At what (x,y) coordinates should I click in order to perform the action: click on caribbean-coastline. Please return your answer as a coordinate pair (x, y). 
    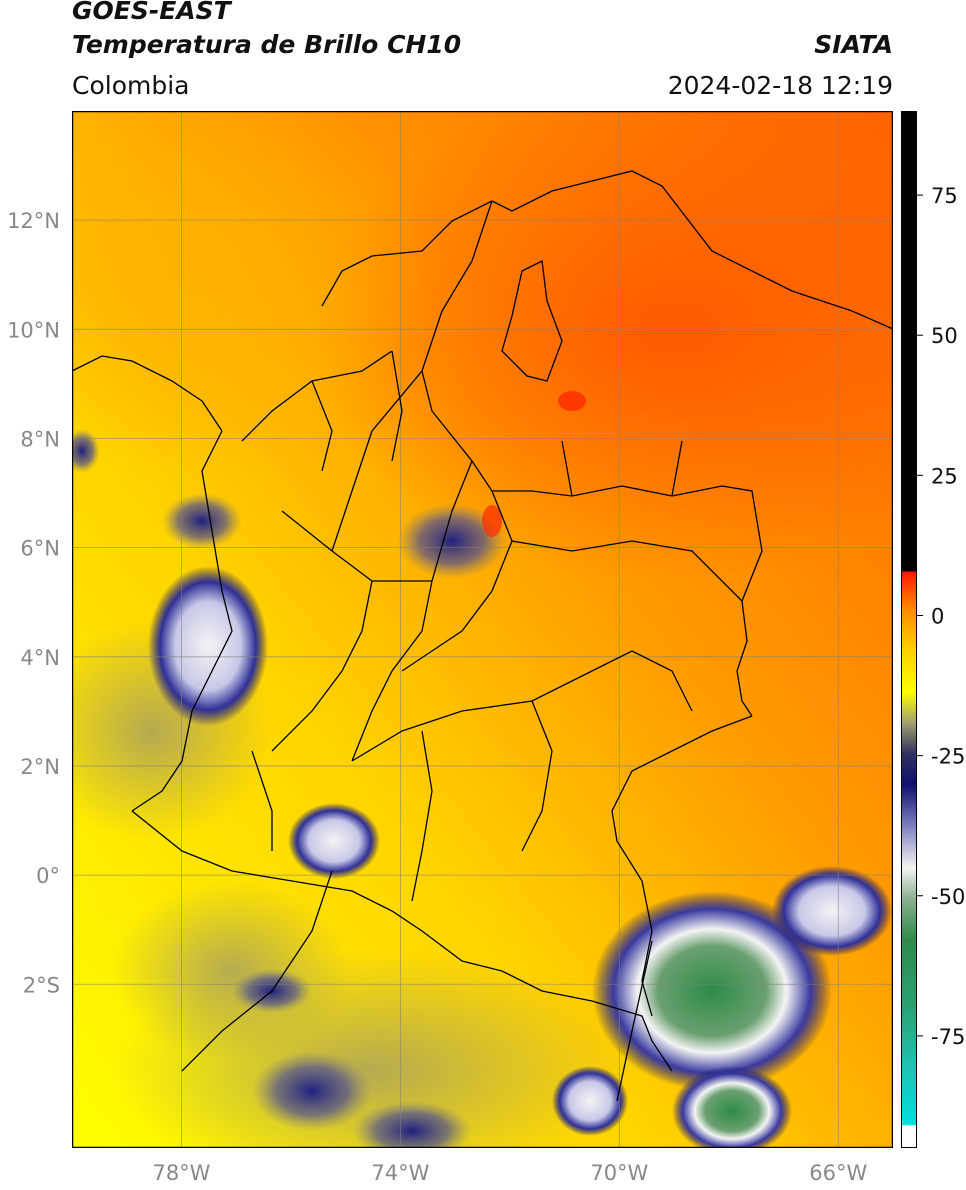
    Looking at the image, I should click on (607, 250).